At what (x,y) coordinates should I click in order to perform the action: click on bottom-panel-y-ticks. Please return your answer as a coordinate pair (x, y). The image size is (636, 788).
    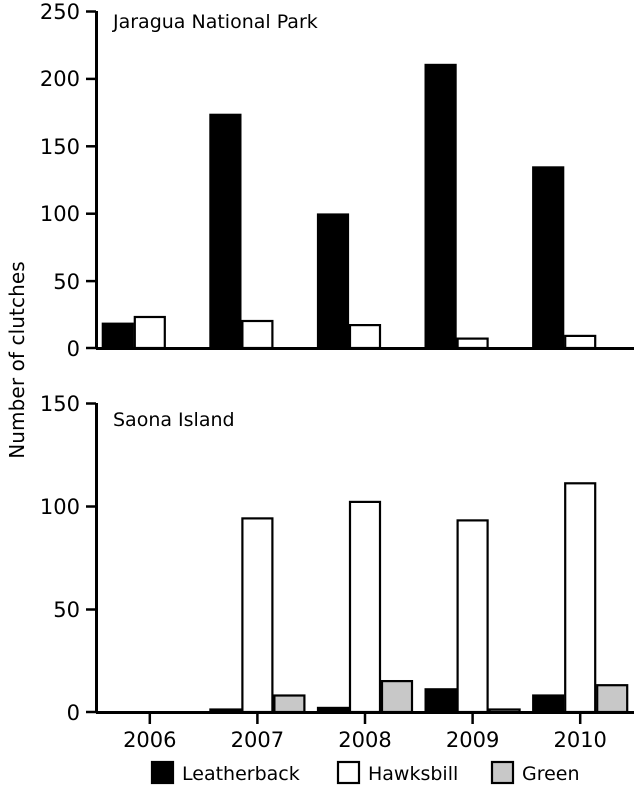
    Looking at the image, I should click on (91, 558).